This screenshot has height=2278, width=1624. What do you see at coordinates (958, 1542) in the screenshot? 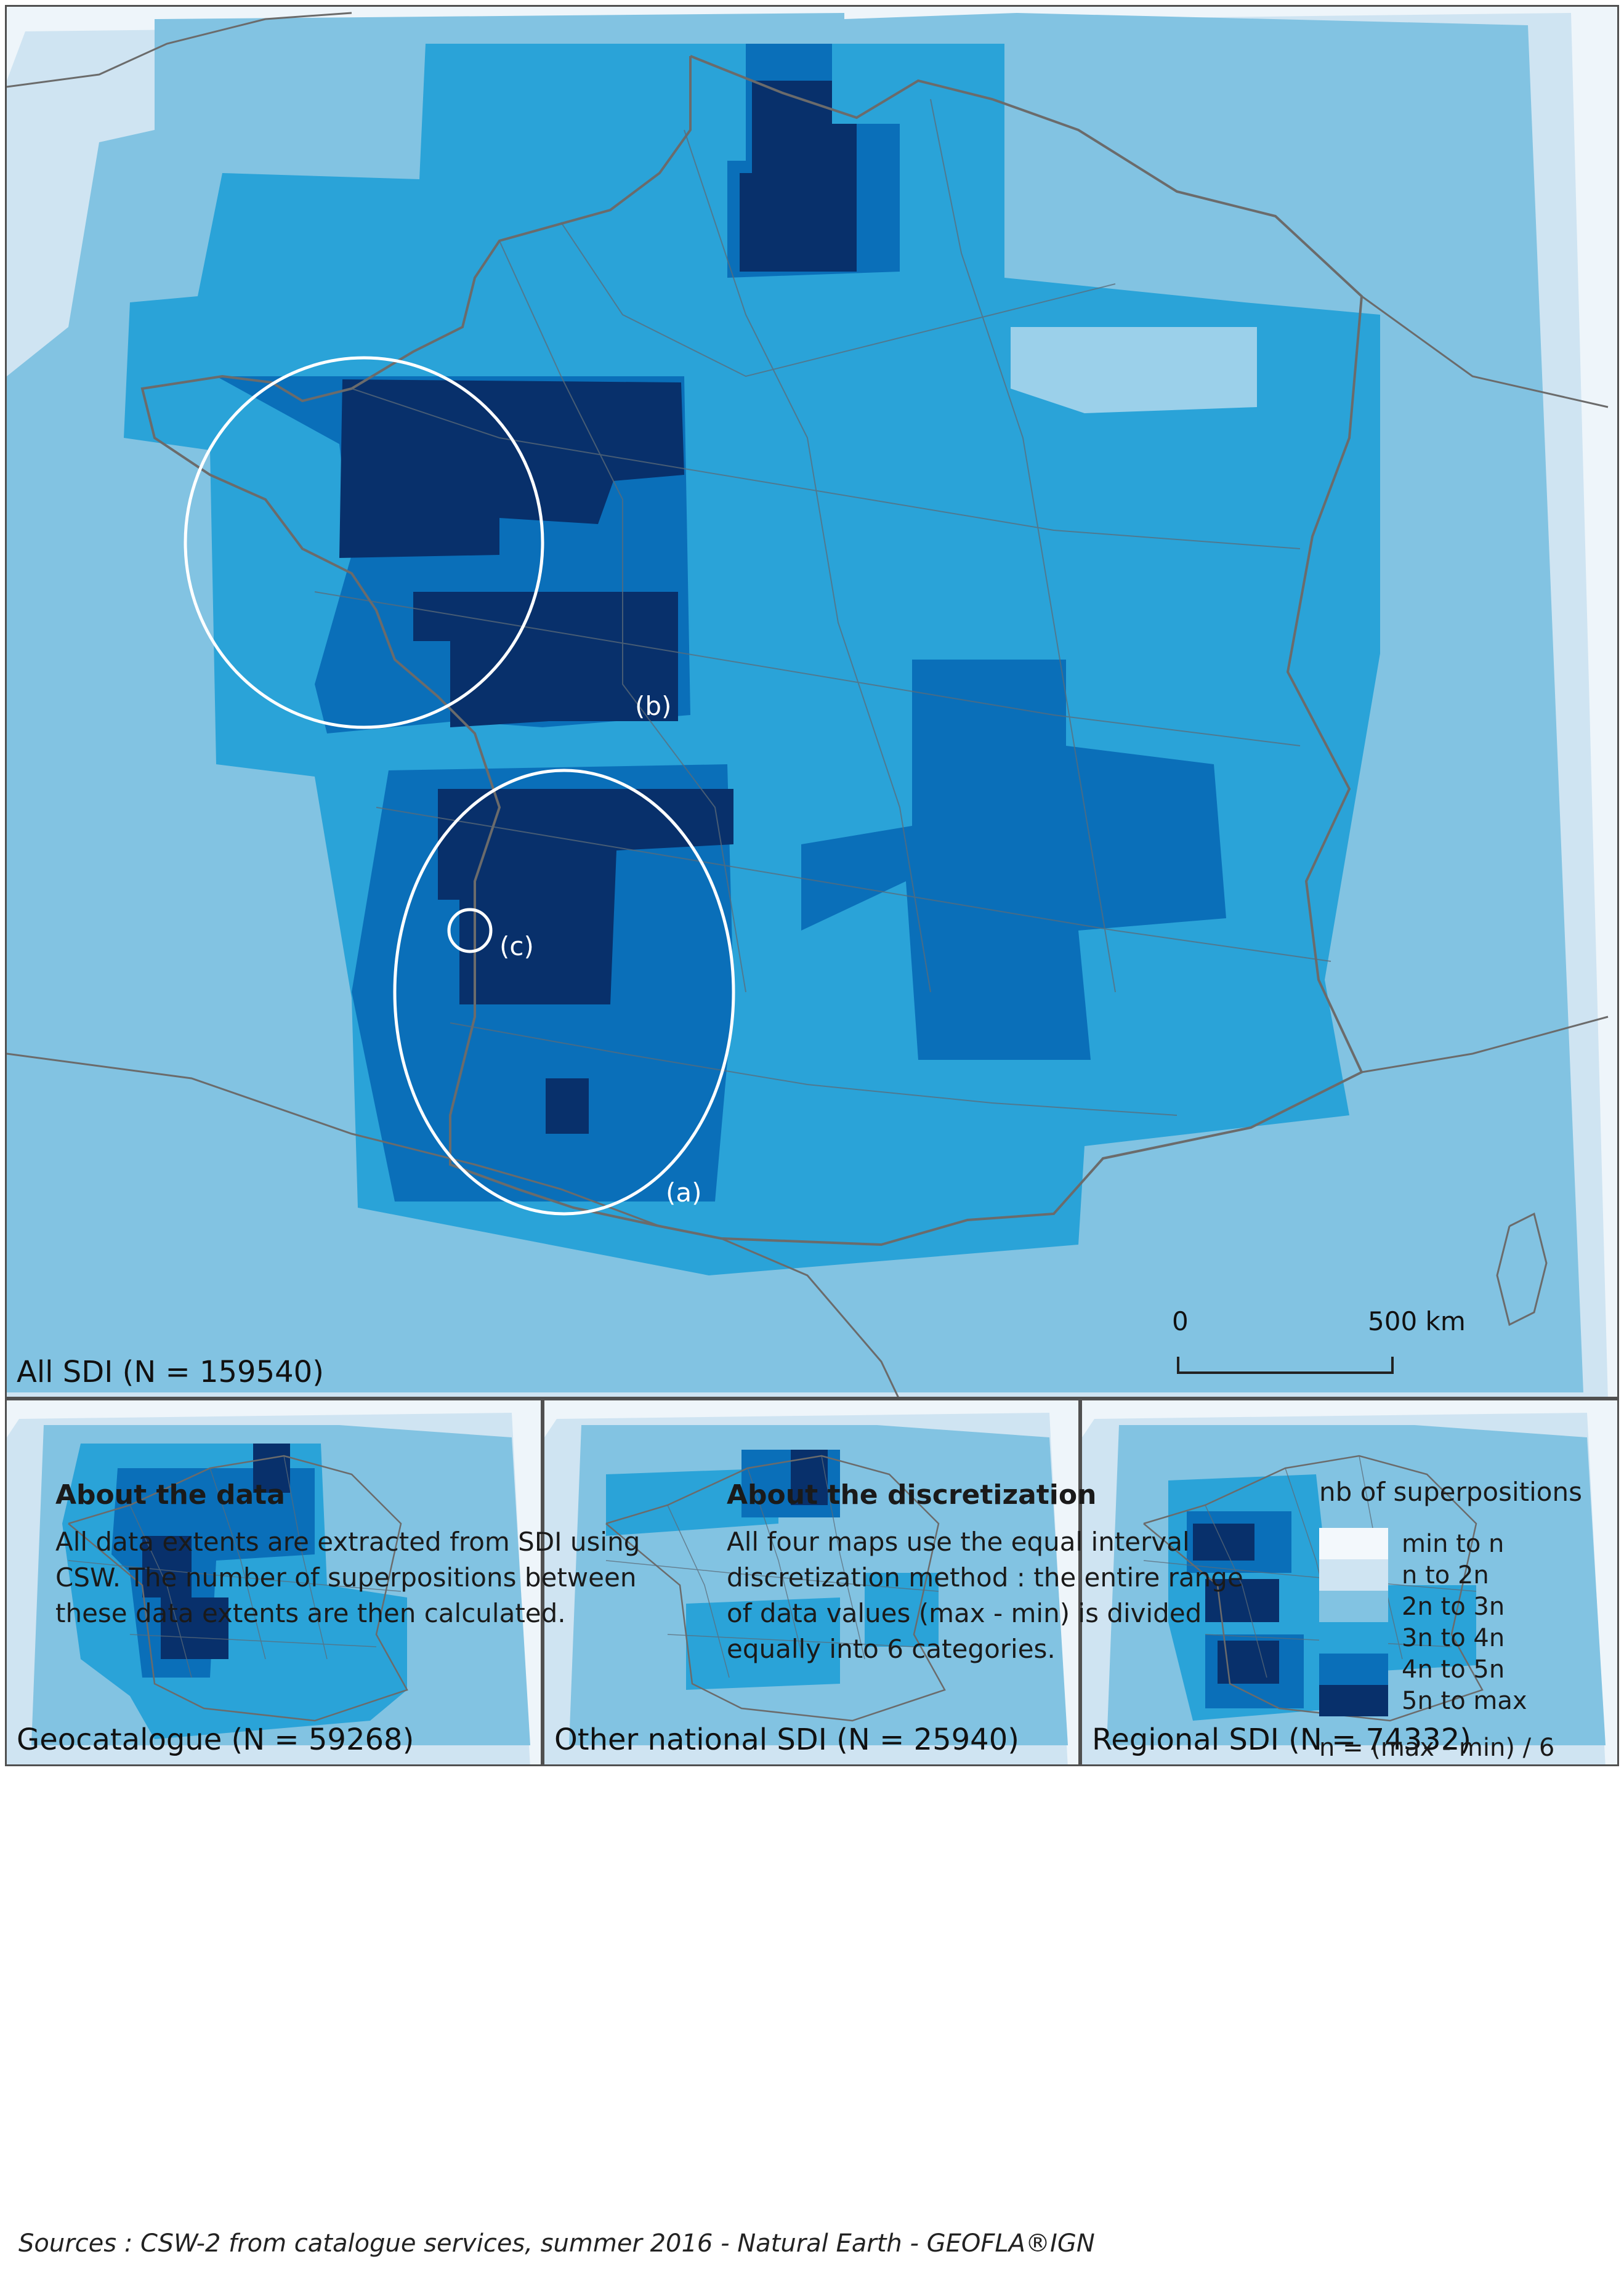
I see `about-discretization-line-1: All four maps use the equal interval` at bounding box center [958, 1542].